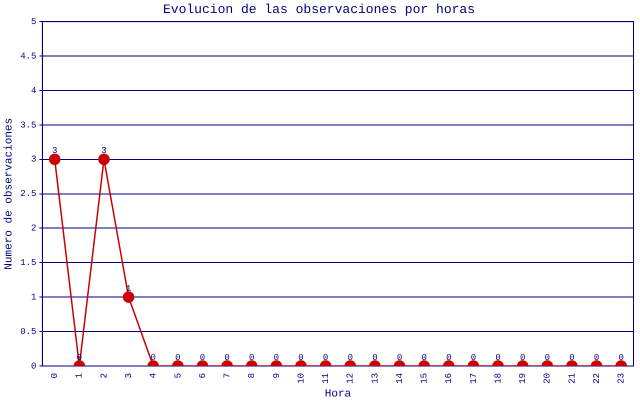 Image resolution: width=640 pixels, height=400 pixels. What do you see at coordinates (449, 378) in the screenshot?
I see `x-tick-label: 16` at bounding box center [449, 378].